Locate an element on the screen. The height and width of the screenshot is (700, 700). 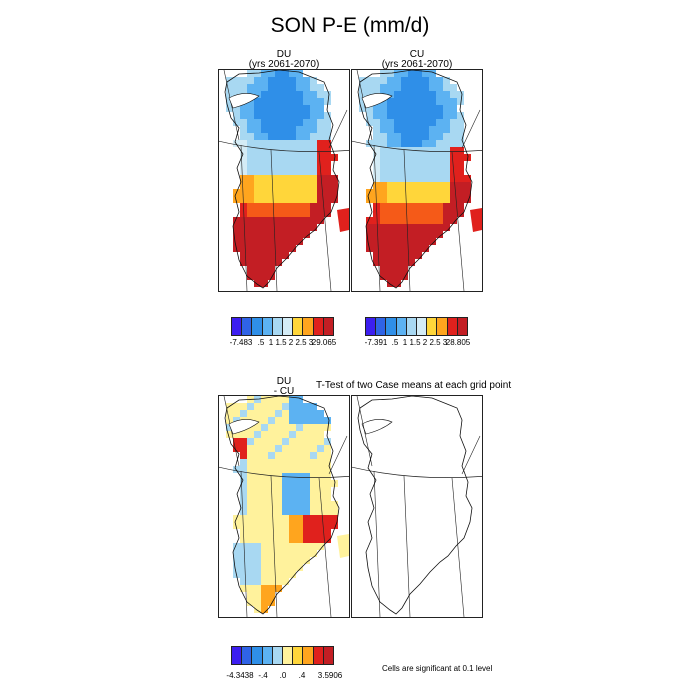
du-colorbar-label: .5 is located at coordinates (261, 342).